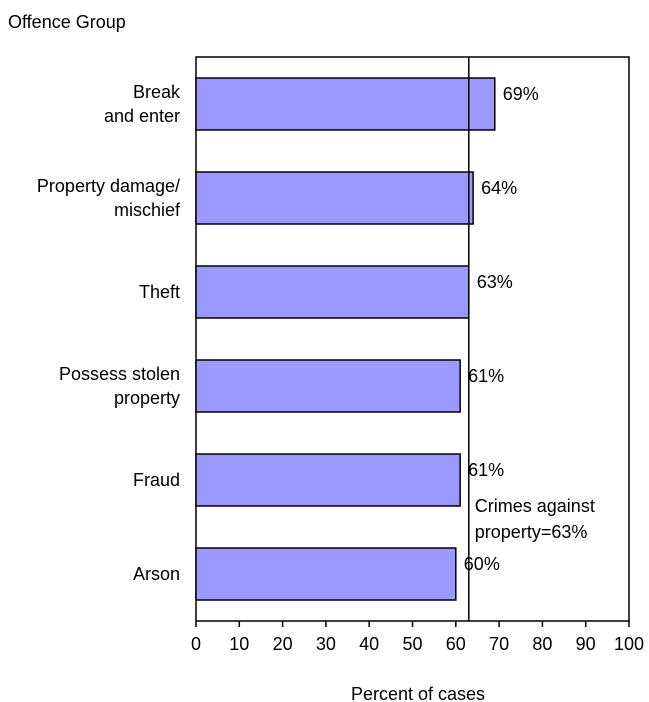 The height and width of the screenshot is (702, 649). Describe the element at coordinates (119, 374) in the screenshot. I see `category-label: Possess stolen` at that location.